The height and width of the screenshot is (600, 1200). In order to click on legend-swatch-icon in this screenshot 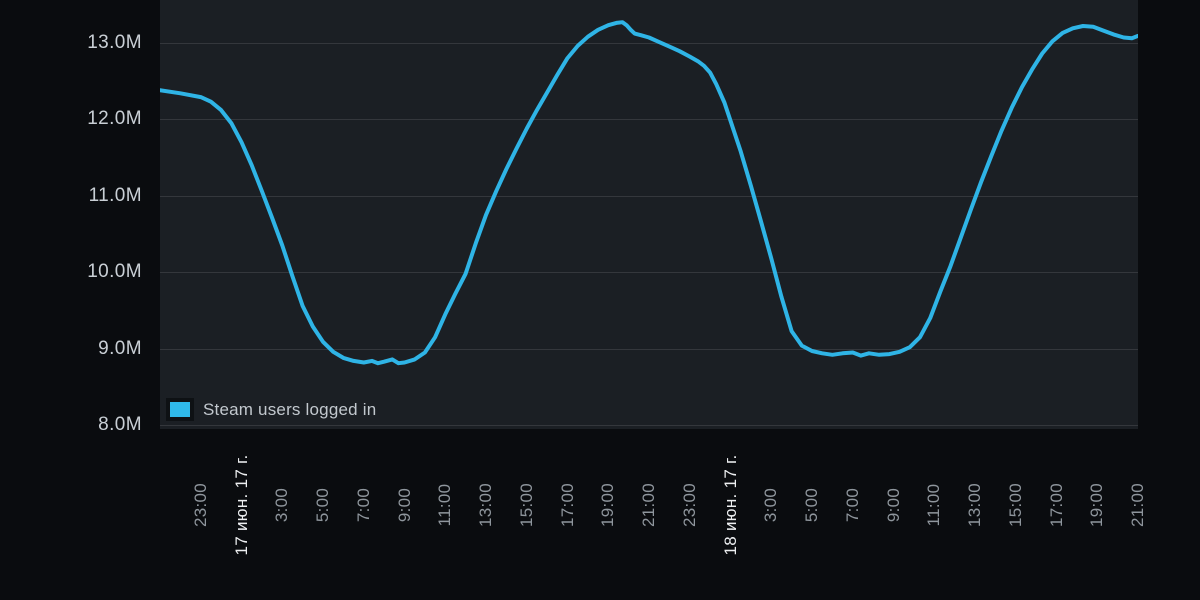, I will do `click(180, 409)`.